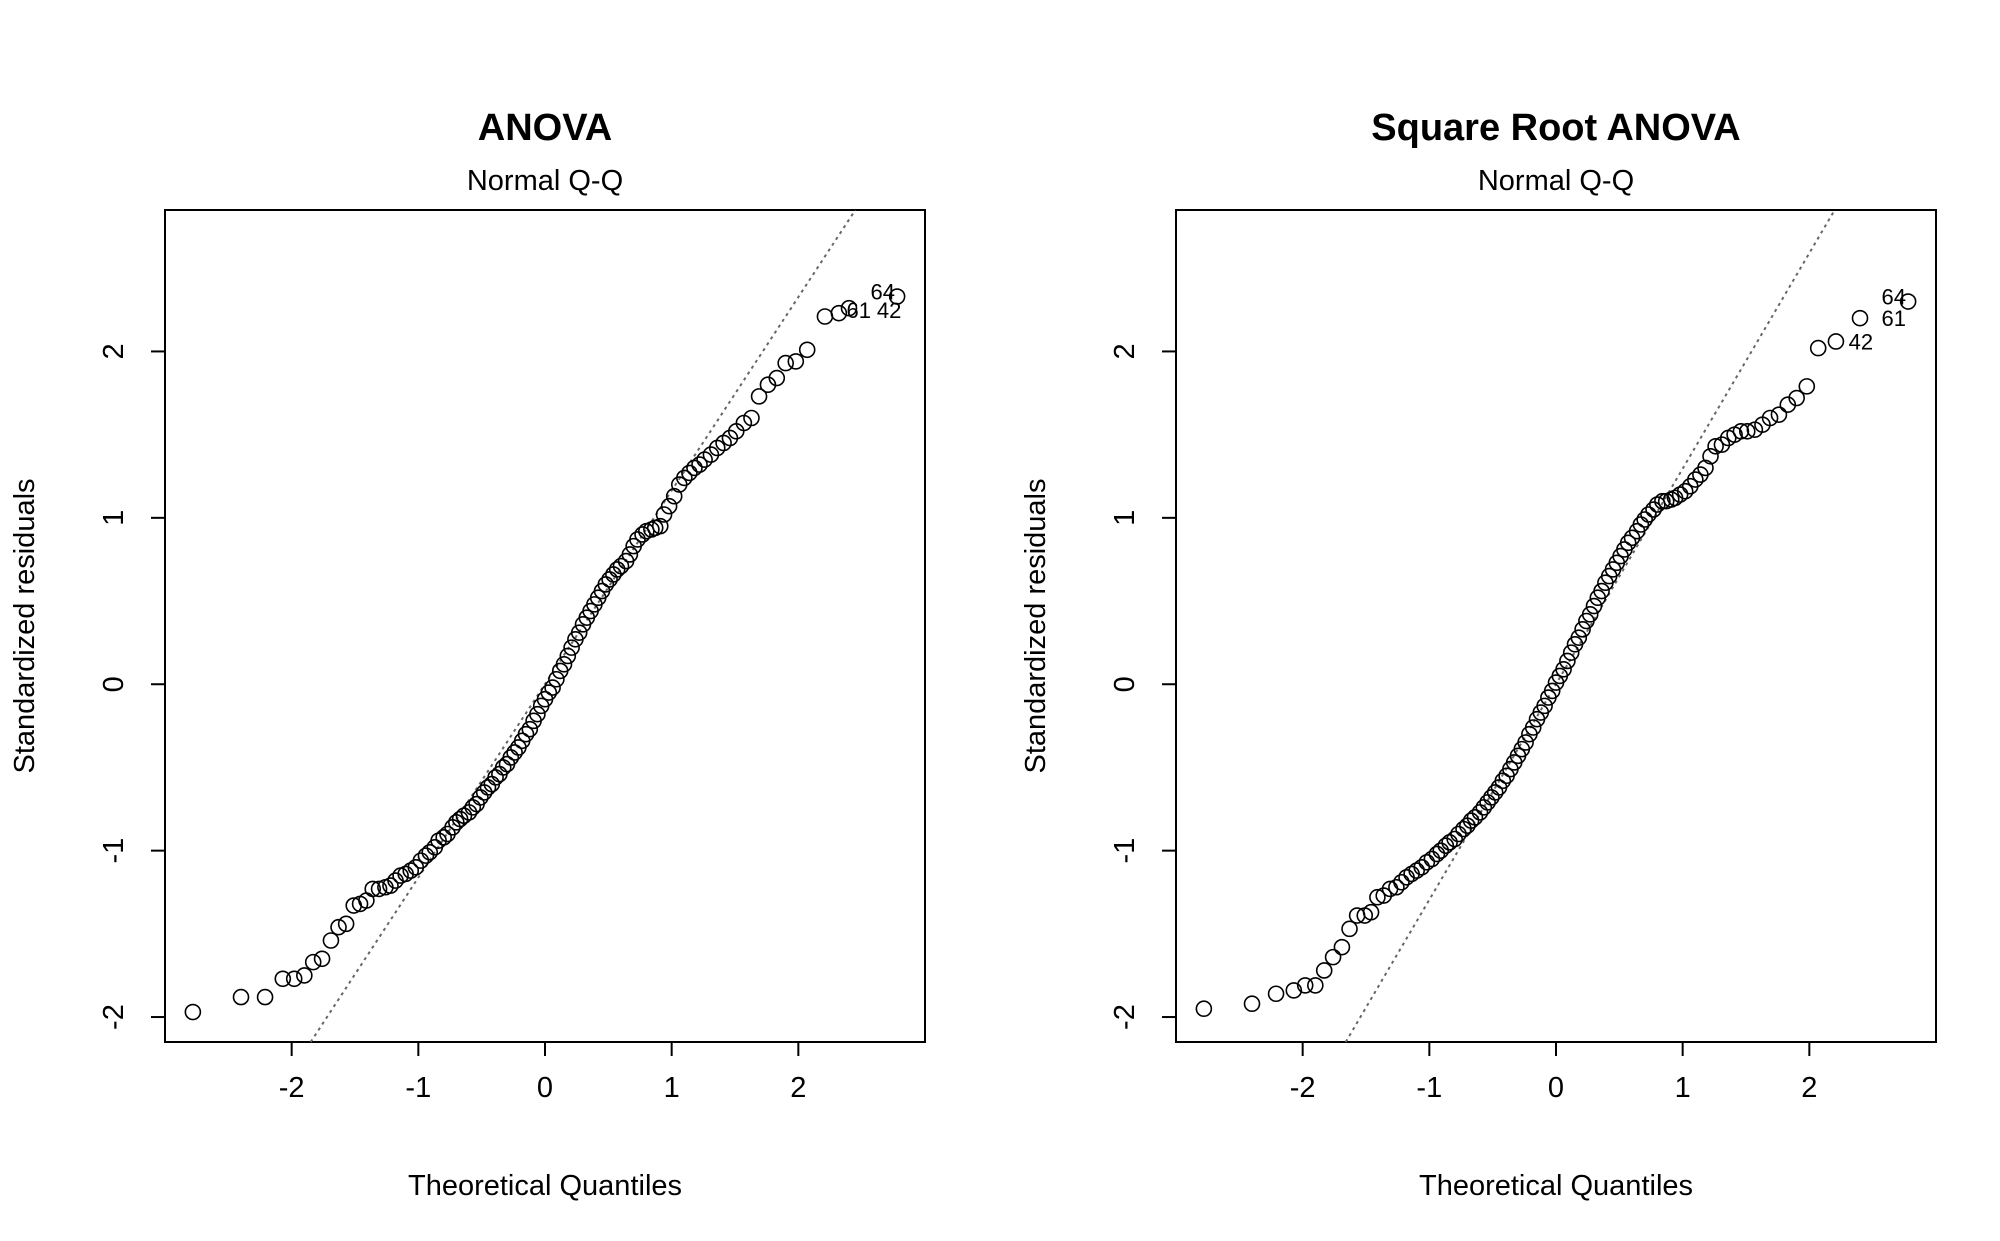 Image resolution: width=2000 pixels, height=1241 pixels. I want to click on y-axis-label: Standardized residuals, so click(25, 625).